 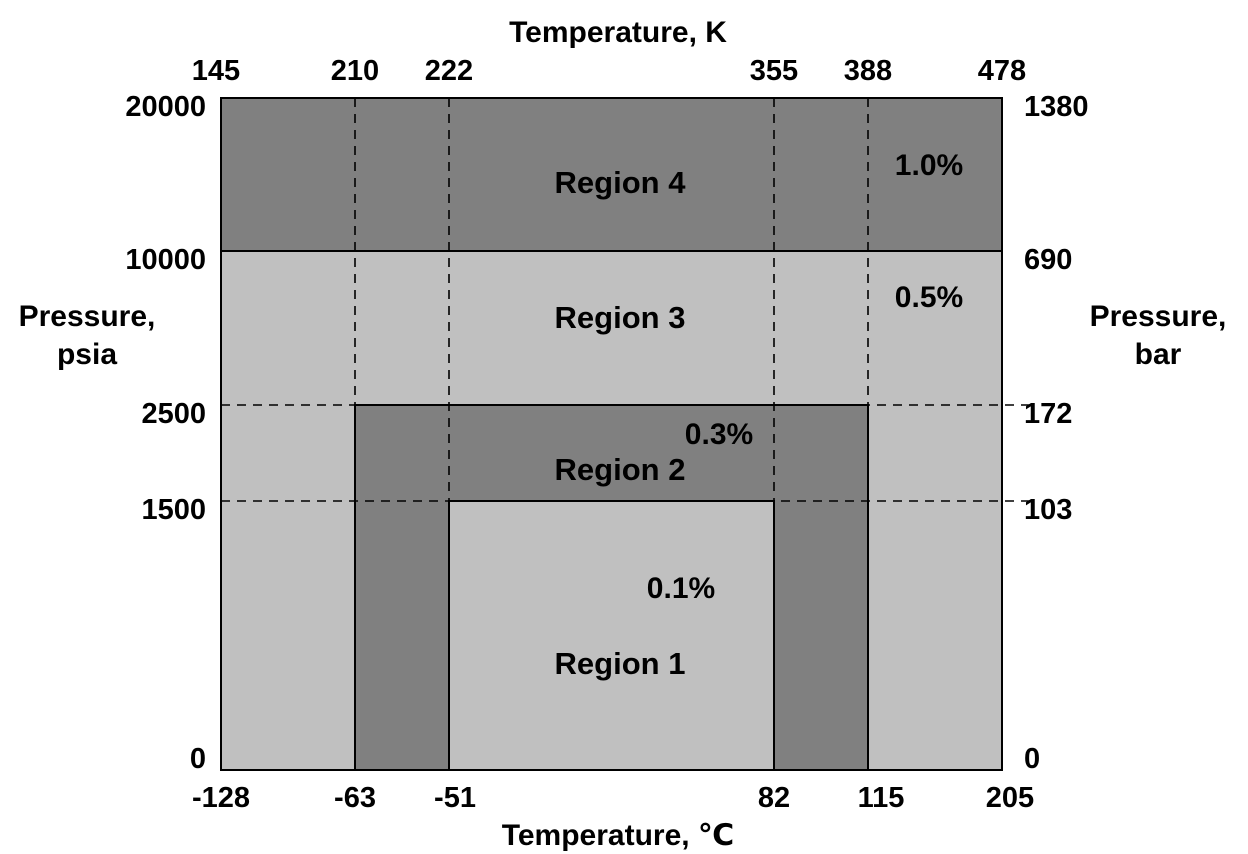 What do you see at coordinates (1048, 260) in the screenshot?
I see `right-tick-label: 690` at bounding box center [1048, 260].